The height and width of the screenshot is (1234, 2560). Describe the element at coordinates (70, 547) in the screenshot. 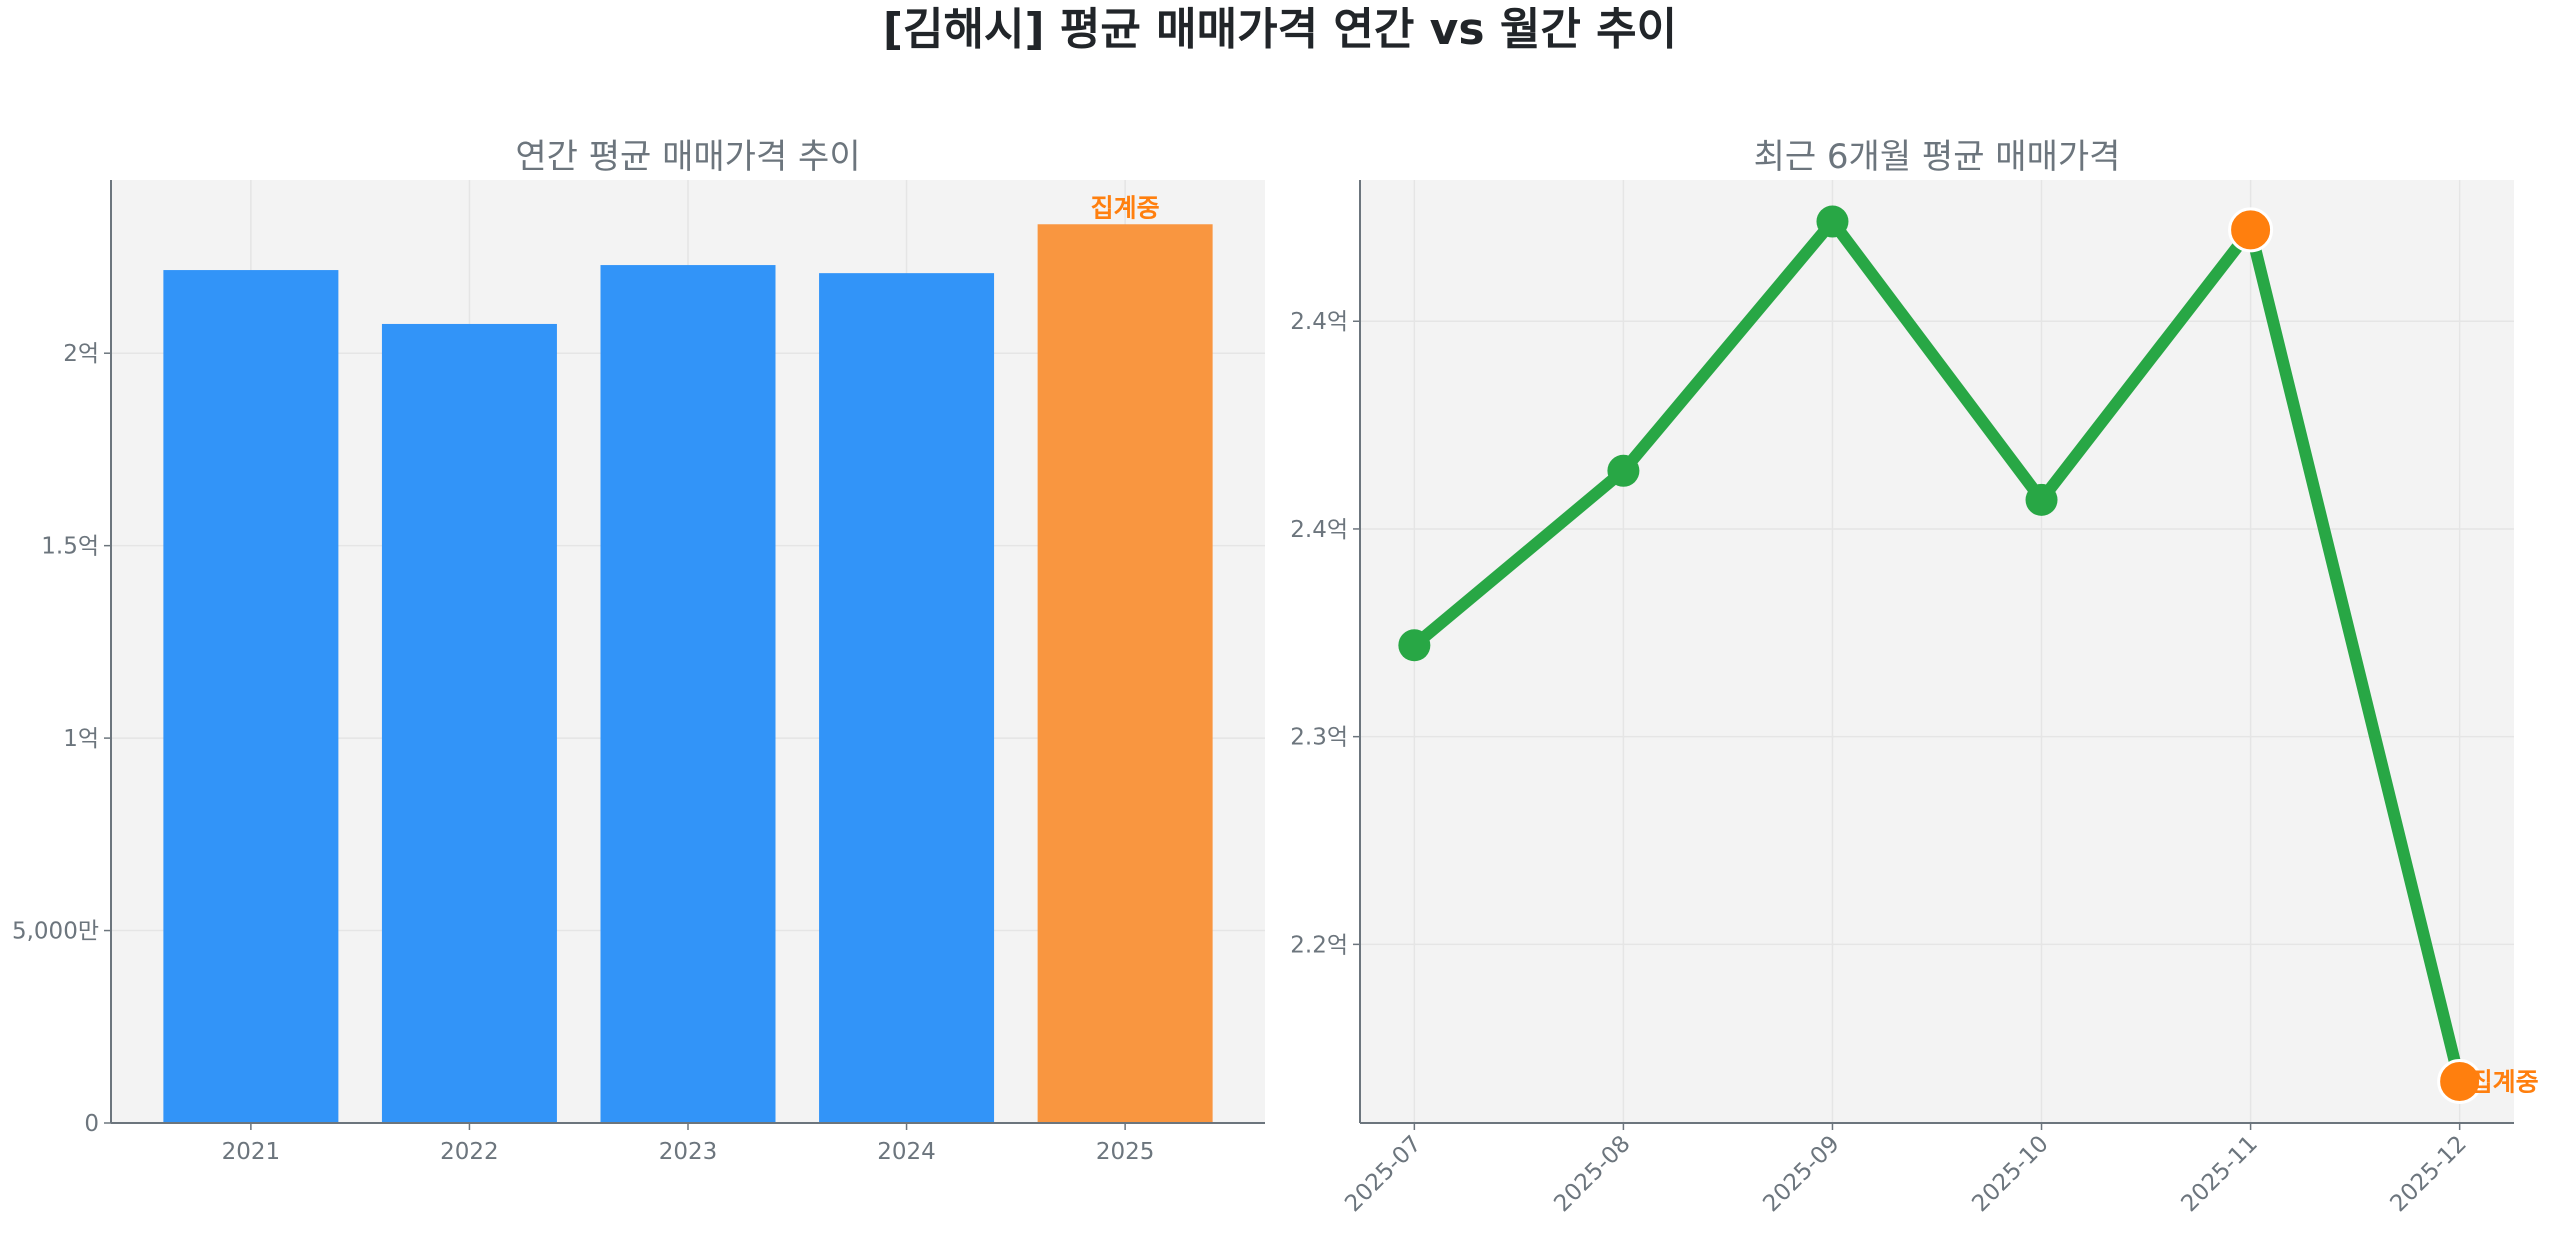

I see `y-tick-label: 1.5억` at that location.